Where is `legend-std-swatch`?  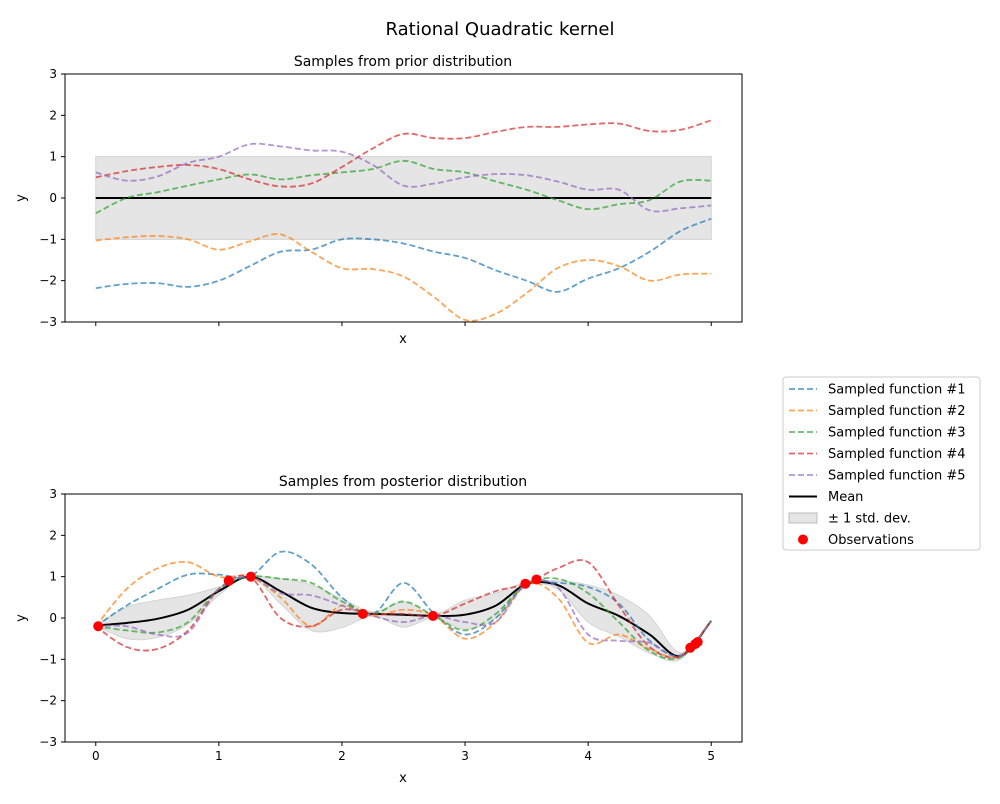 legend-std-swatch is located at coordinates (803, 518).